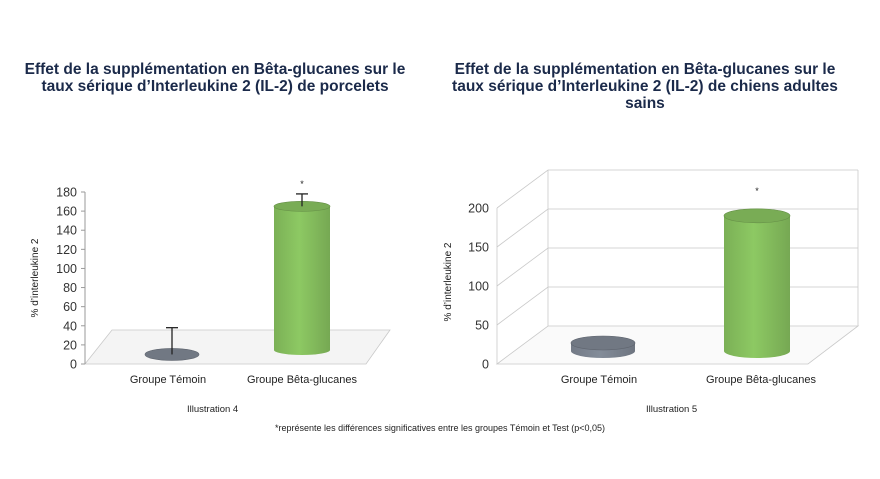 This screenshot has width=880, height=479. Describe the element at coordinates (677, 345) in the screenshot. I see `chart-2-floor` at that location.